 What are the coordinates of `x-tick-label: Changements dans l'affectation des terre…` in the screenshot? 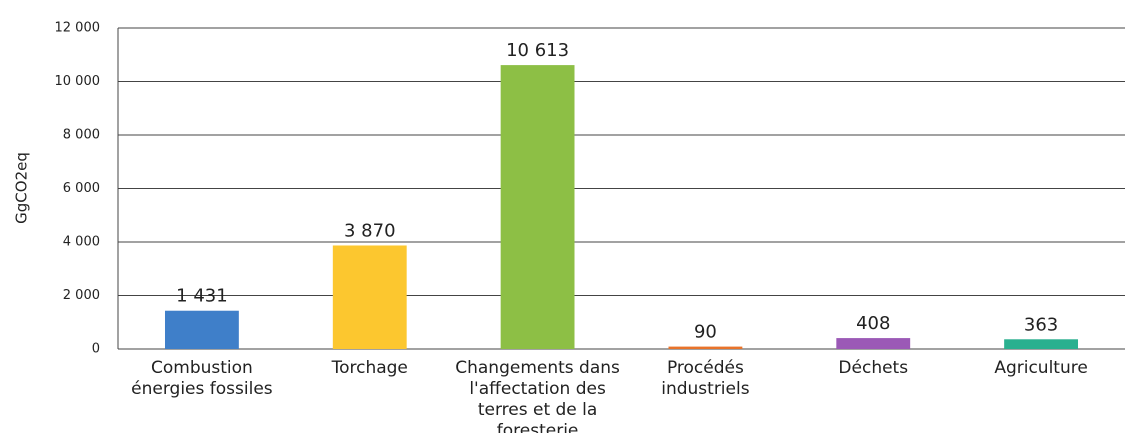 It's located at (537, 395).